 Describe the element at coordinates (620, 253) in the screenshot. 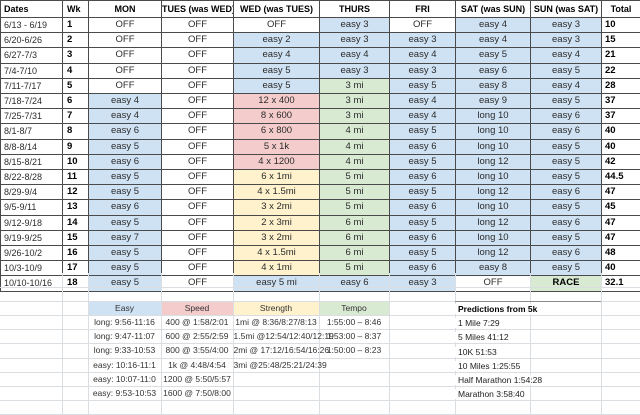

I see `total-cell: 48` at that location.